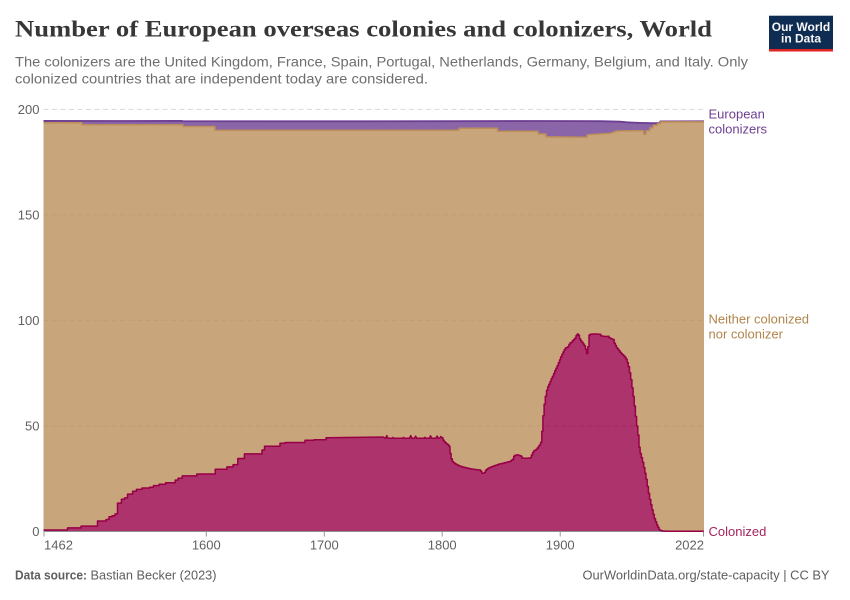 This screenshot has height=600, width=850. Describe the element at coordinates (738, 129) in the screenshot. I see `svg-text: colonizers` at that location.